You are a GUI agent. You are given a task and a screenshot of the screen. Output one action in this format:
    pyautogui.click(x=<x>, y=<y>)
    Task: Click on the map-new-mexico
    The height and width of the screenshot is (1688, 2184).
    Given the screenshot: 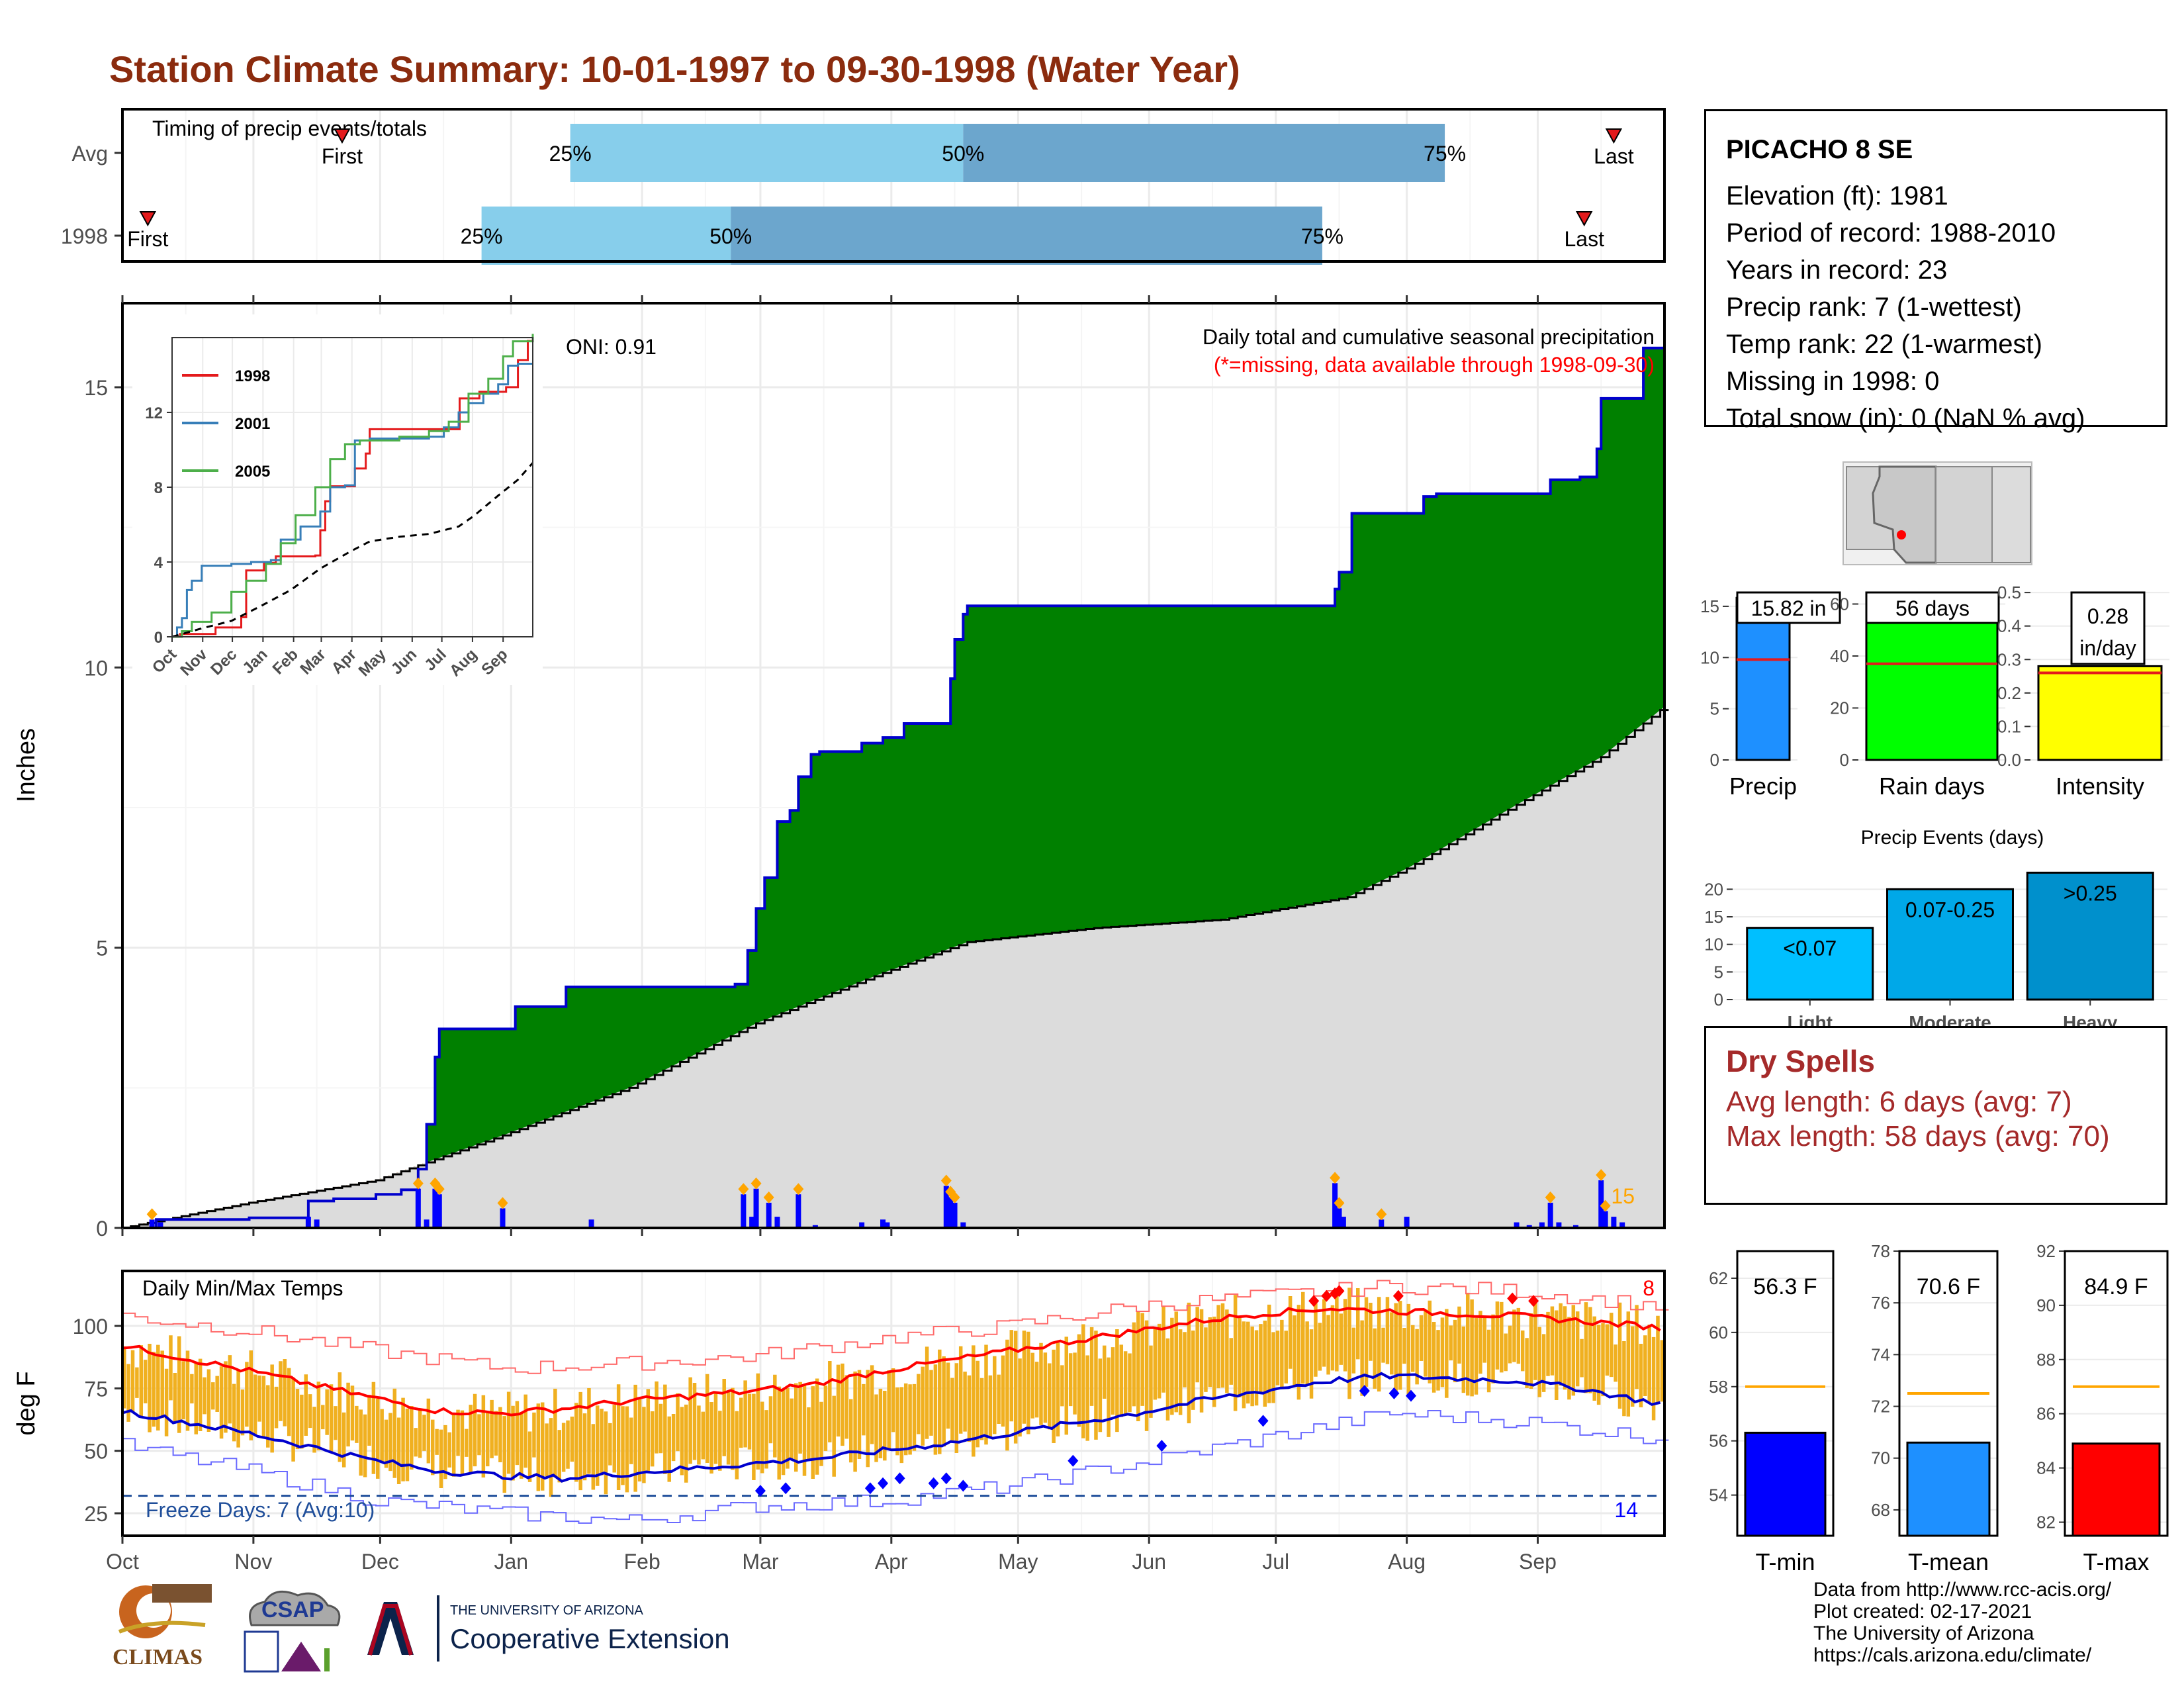 What is the action you would take?
    pyautogui.click(x=1964, y=514)
    